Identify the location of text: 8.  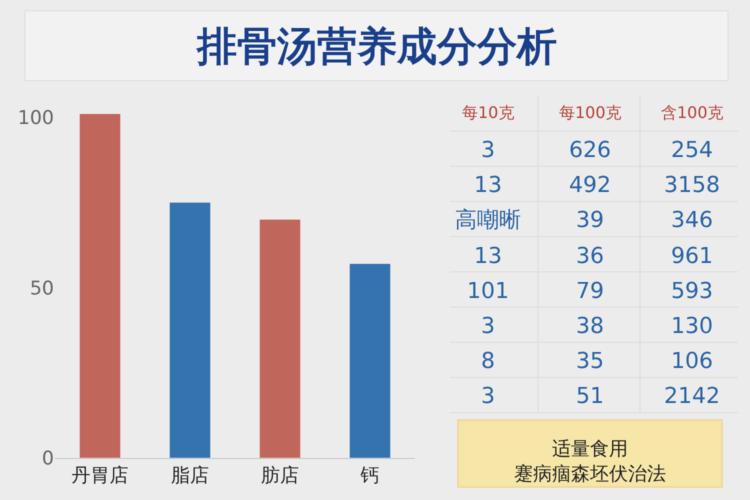
(488, 361).